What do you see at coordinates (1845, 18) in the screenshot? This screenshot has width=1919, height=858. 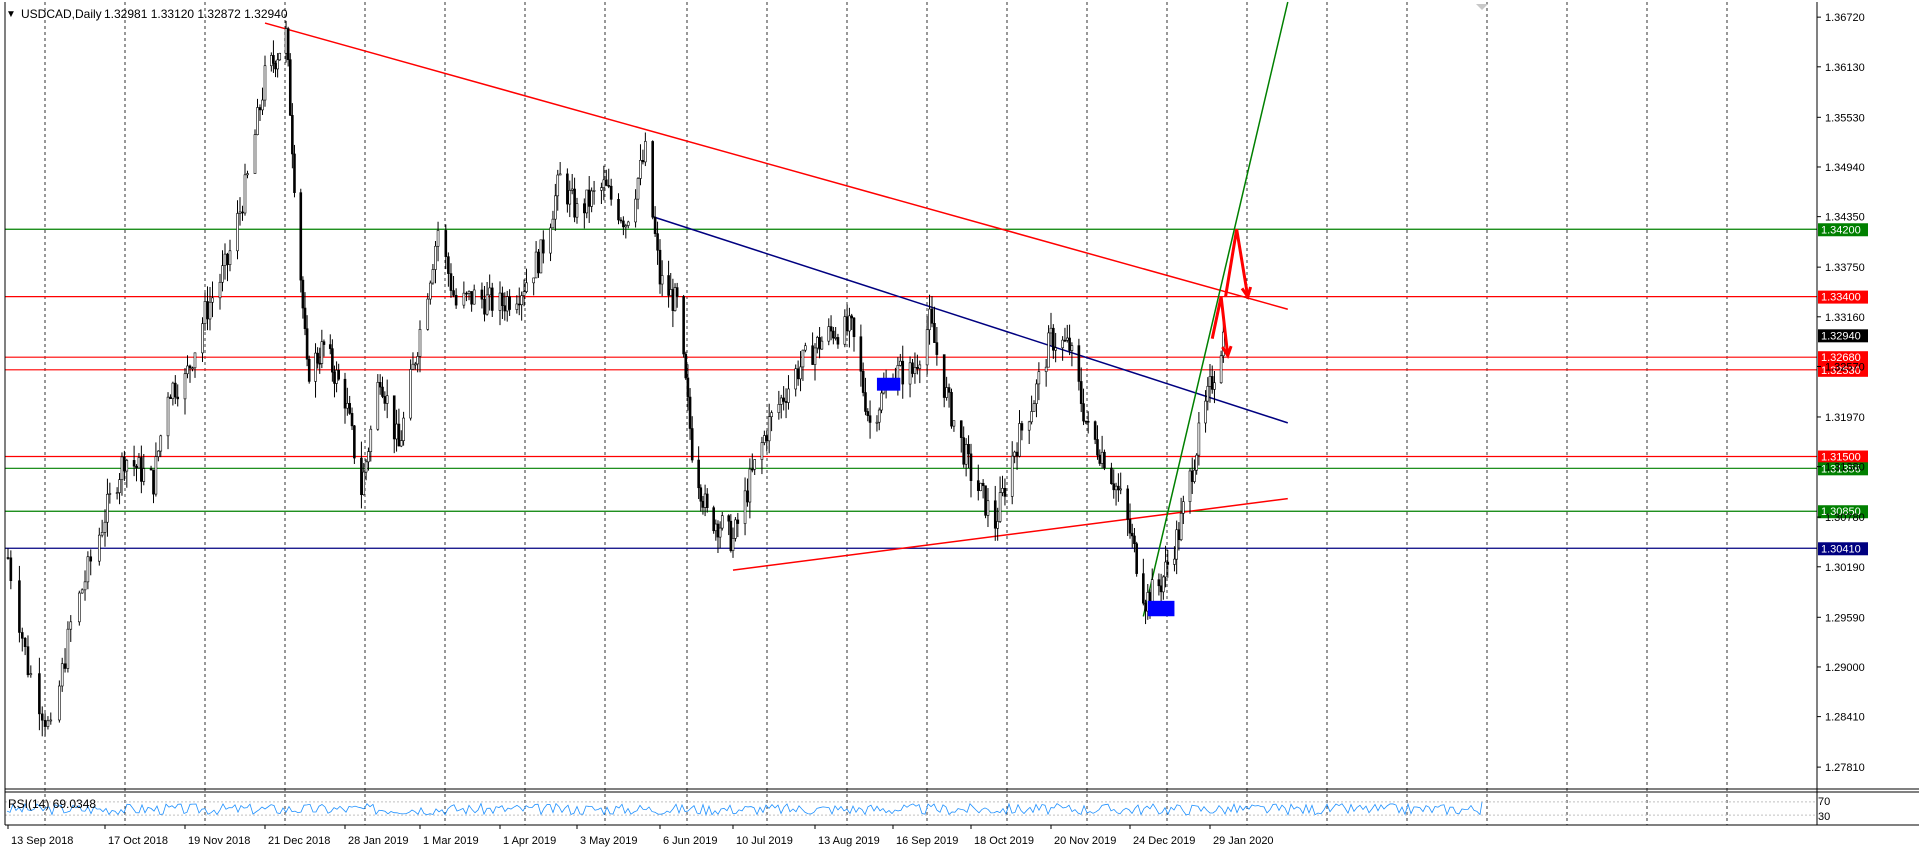 I see `price-tick-label: 1.36720` at bounding box center [1845, 18].